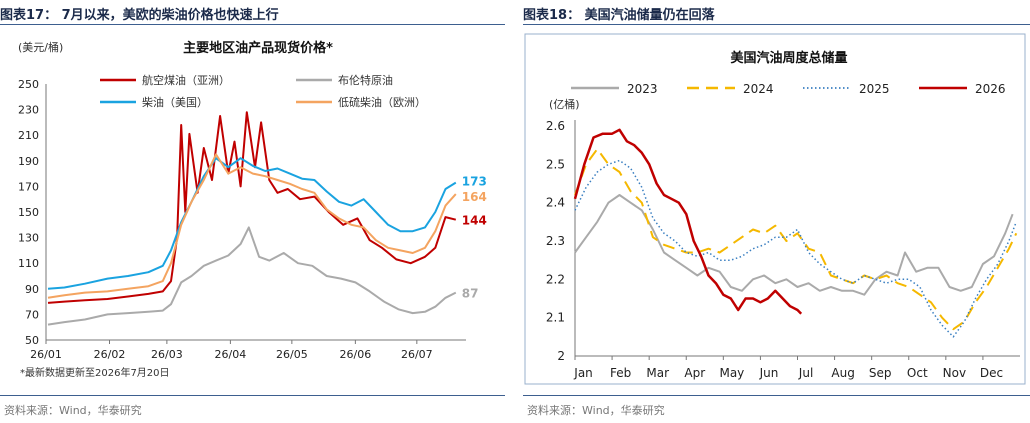 This screenshot has width=1030, height=423. What do you see at coordinates (620, 373) in the screenshot?
I see `x-tick-label: Feb` at bounding box center [620, 373].